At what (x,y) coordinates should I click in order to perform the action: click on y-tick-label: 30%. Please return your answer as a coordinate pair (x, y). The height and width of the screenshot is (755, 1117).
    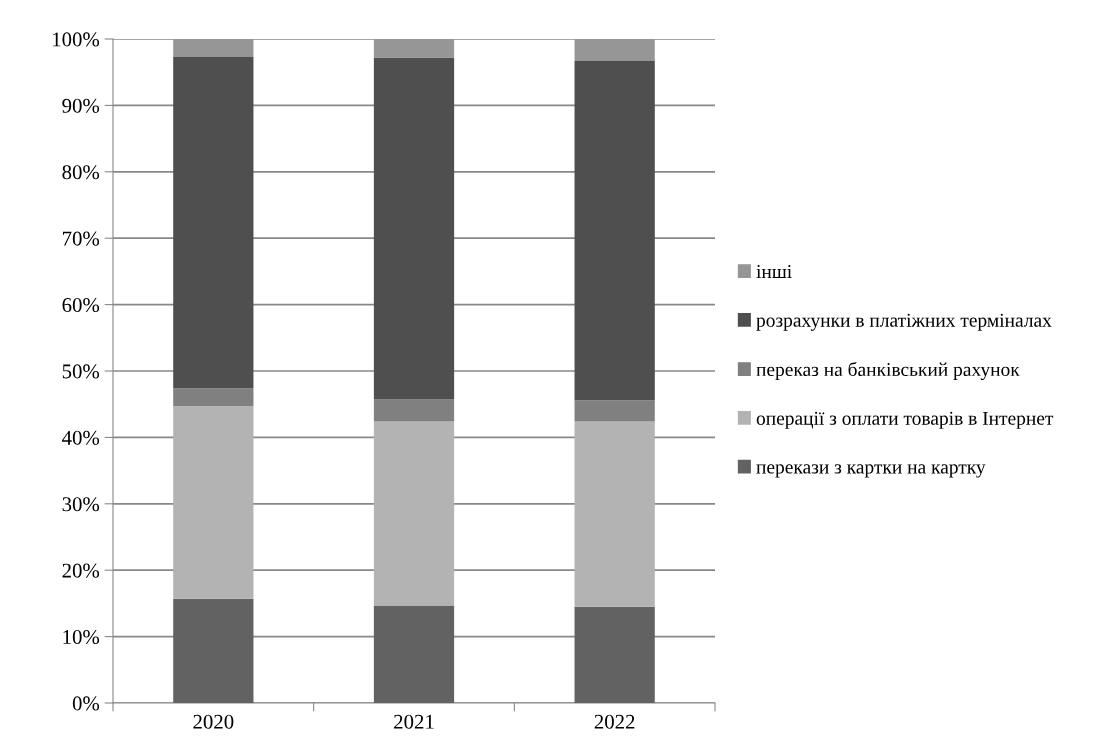
    Looking at the image, I should click on (81, 504).